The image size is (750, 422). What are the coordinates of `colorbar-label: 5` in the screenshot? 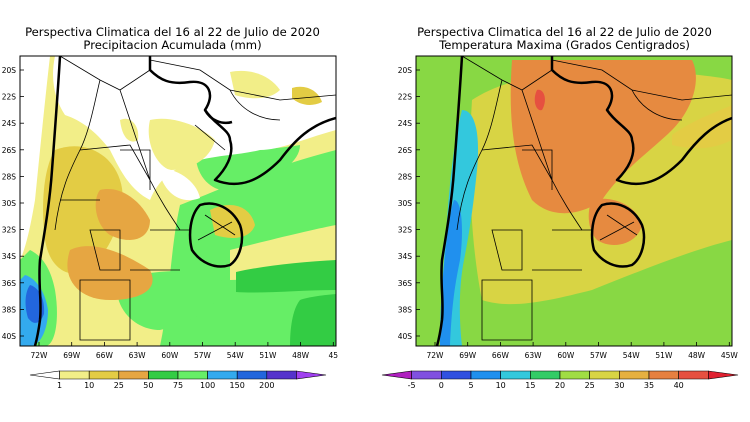 It's located at (470, 385).